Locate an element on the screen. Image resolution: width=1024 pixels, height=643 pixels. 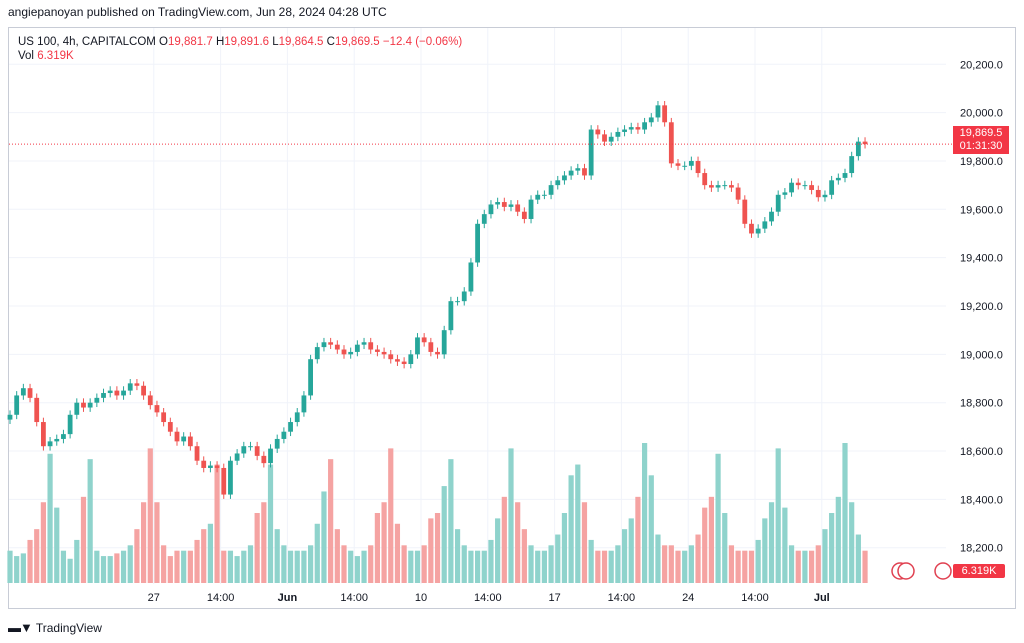
y-tick-label: 19,200.0 is located at coordinates (981, 307).